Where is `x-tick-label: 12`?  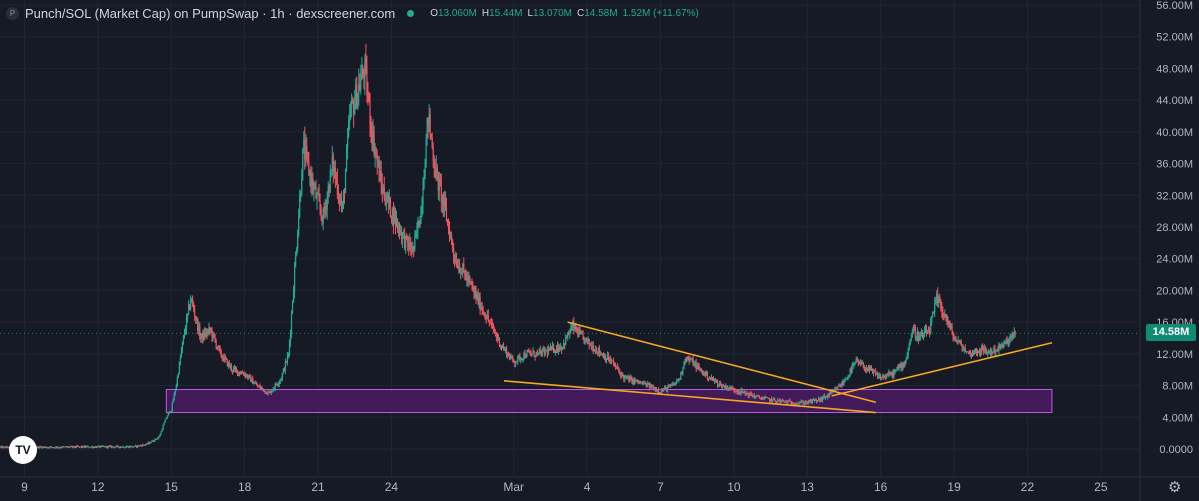 x-tick-label: 12 is located at coordinates (98, 487).